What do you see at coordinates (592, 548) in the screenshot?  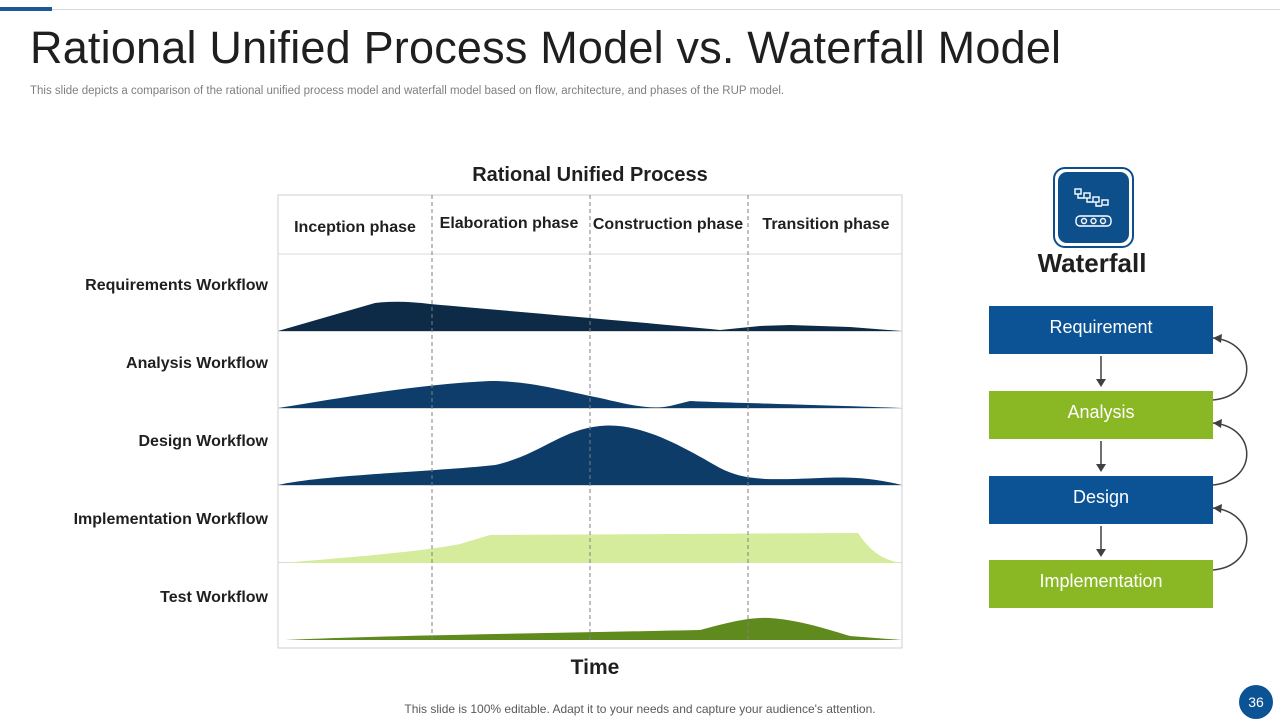 I see `implementation-workflow-curve` at bounding box center [592, 548].